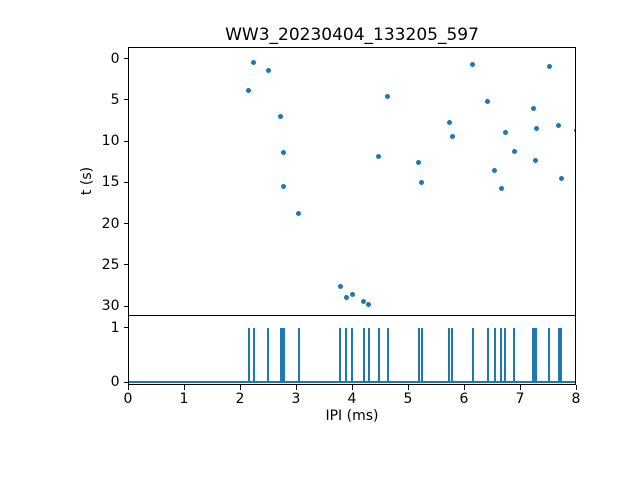 The width and height of the screenshot is (640, 480). I want to click on x-tick-label: 8, so click(576, 398).